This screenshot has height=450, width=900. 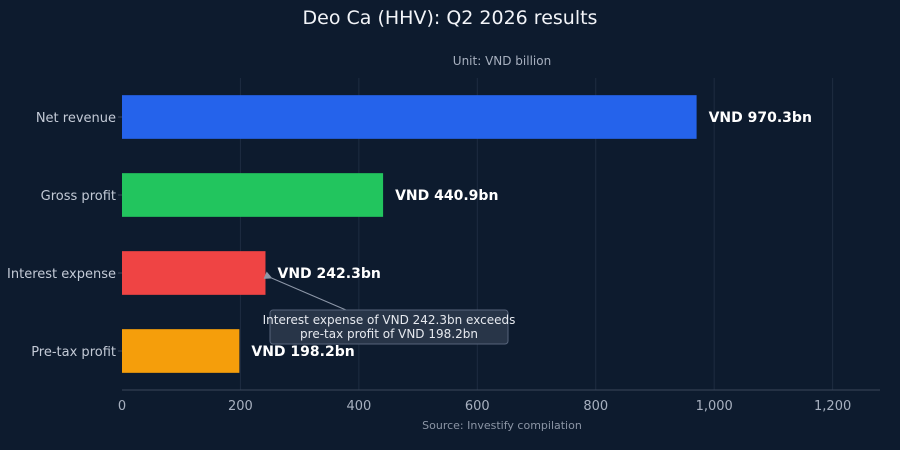 I want to click on annotation-text: Interest expense of VND 242.3bn exceeds, so click(x=389, y=320).